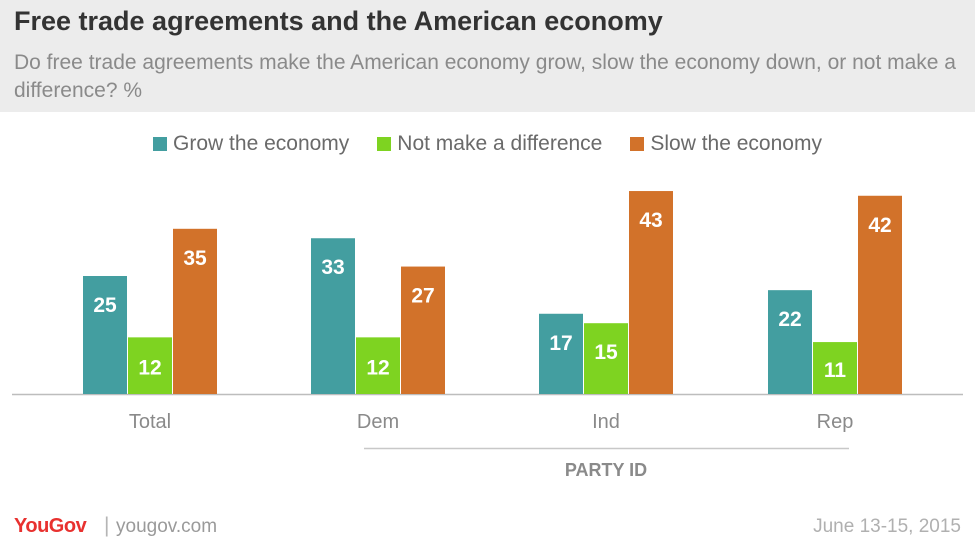  What do you see at coordinates (160, 144) in the screenshot?
I see `legend-swatch-grow` at bounding box center [160, 144].